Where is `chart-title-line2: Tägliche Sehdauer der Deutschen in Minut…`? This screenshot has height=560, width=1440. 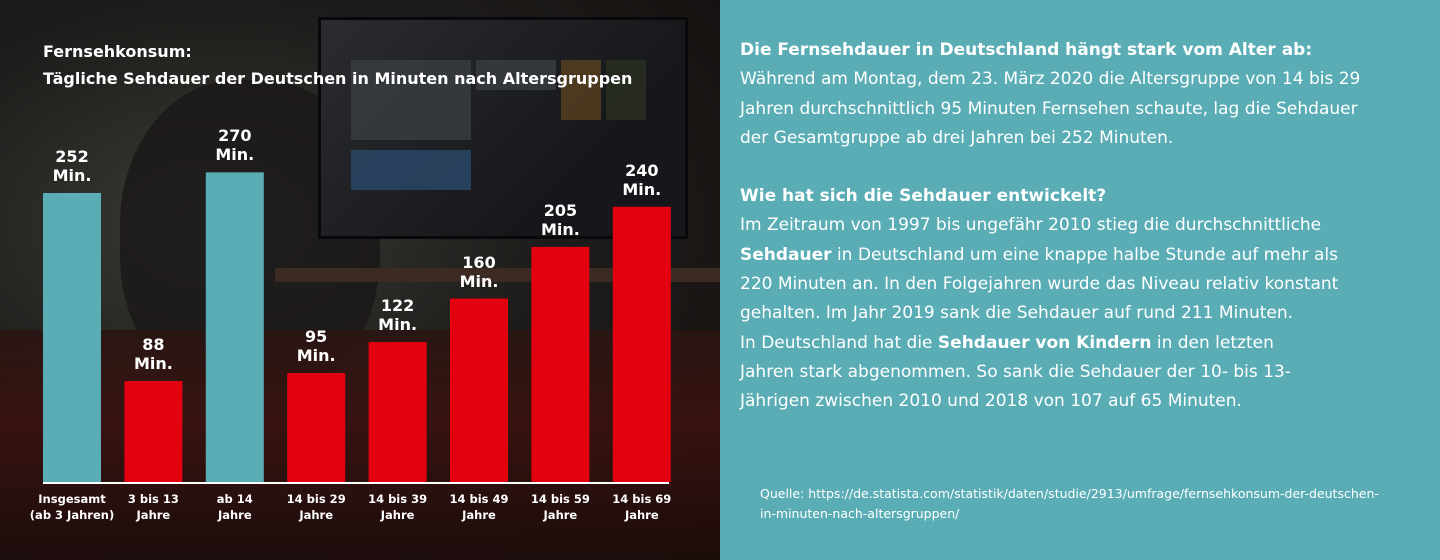 chart-title-line2: Tägliche Sehdauer der Deutschen in Minut… is located at coordinates (338, 78).